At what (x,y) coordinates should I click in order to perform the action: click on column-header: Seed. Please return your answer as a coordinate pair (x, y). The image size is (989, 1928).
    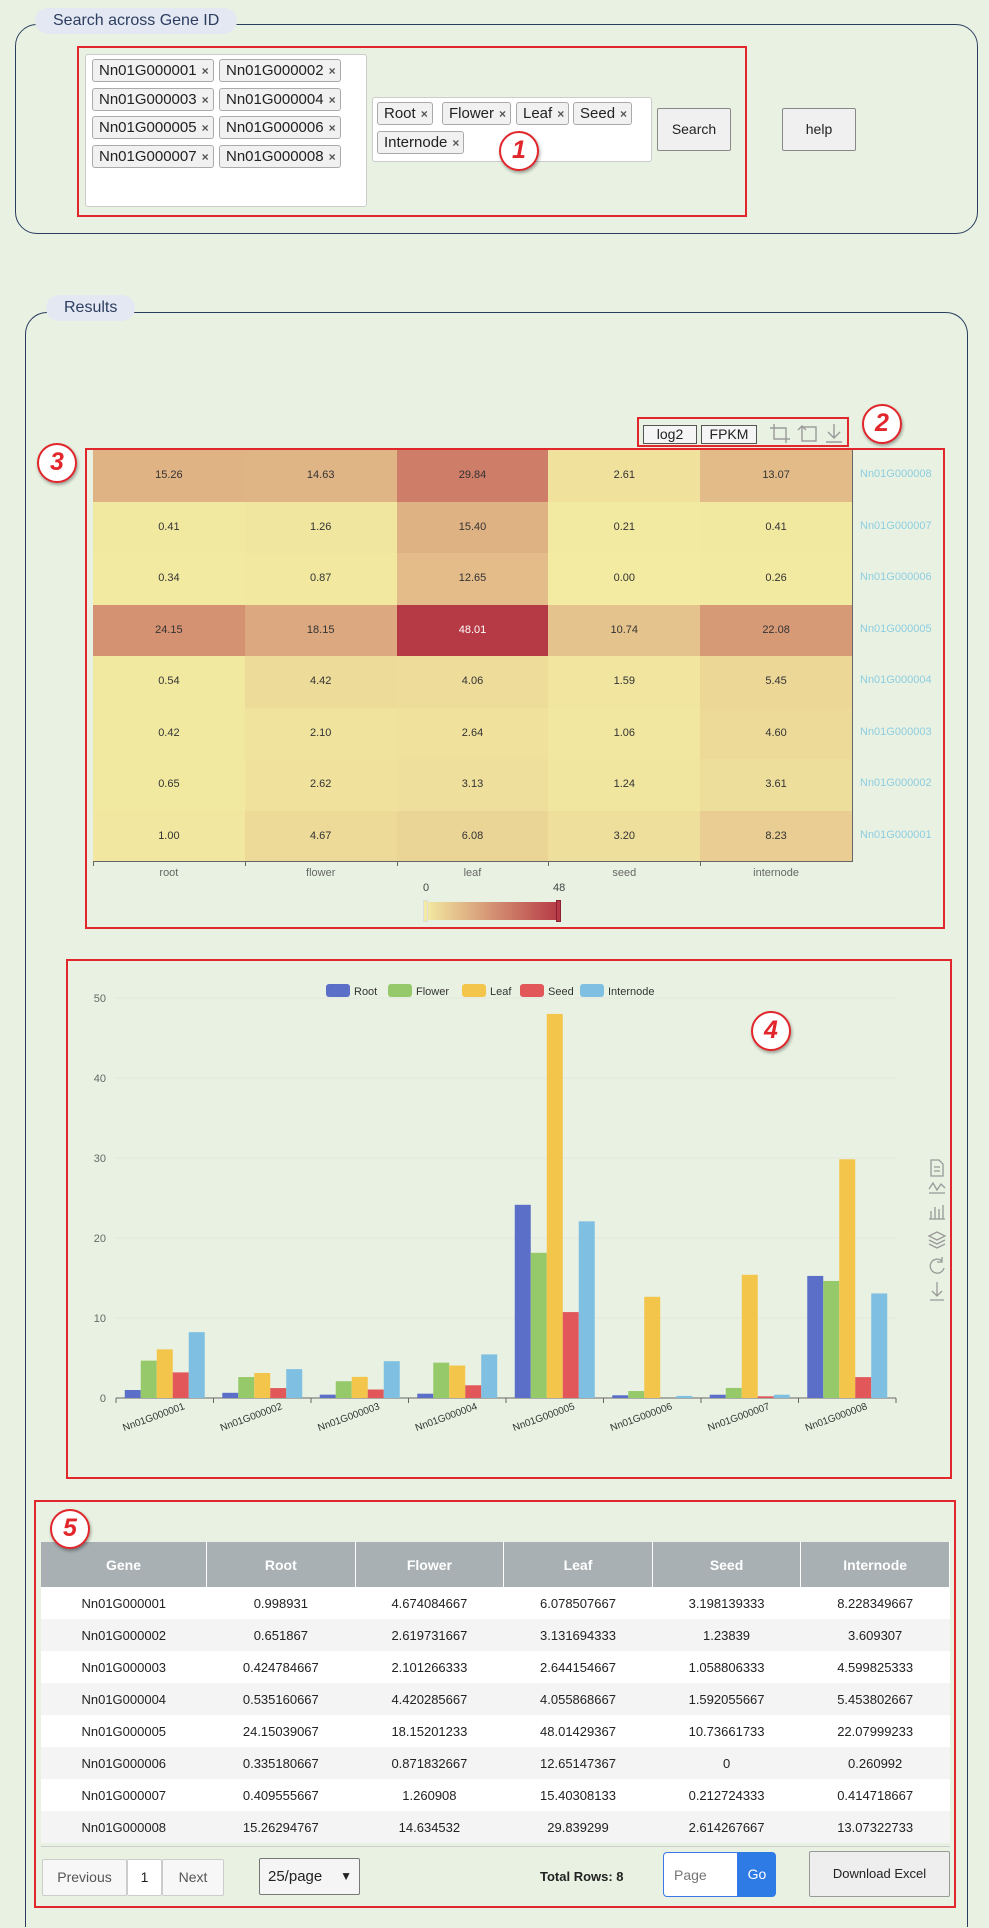
    Looking at the image, I should click on (727, 1564).